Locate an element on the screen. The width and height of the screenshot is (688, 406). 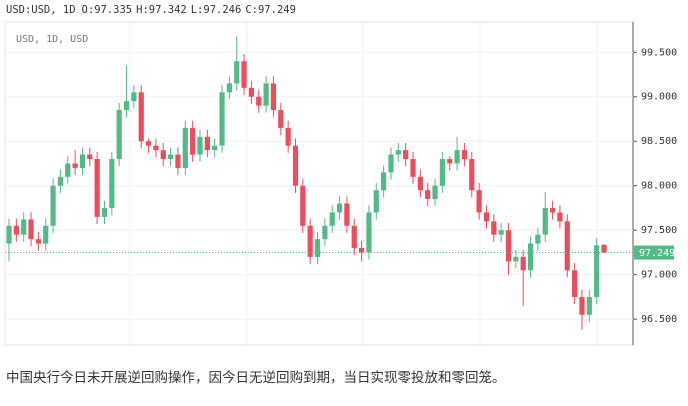
y-tick-label: 99.000 is located at coordinates (659, 97).